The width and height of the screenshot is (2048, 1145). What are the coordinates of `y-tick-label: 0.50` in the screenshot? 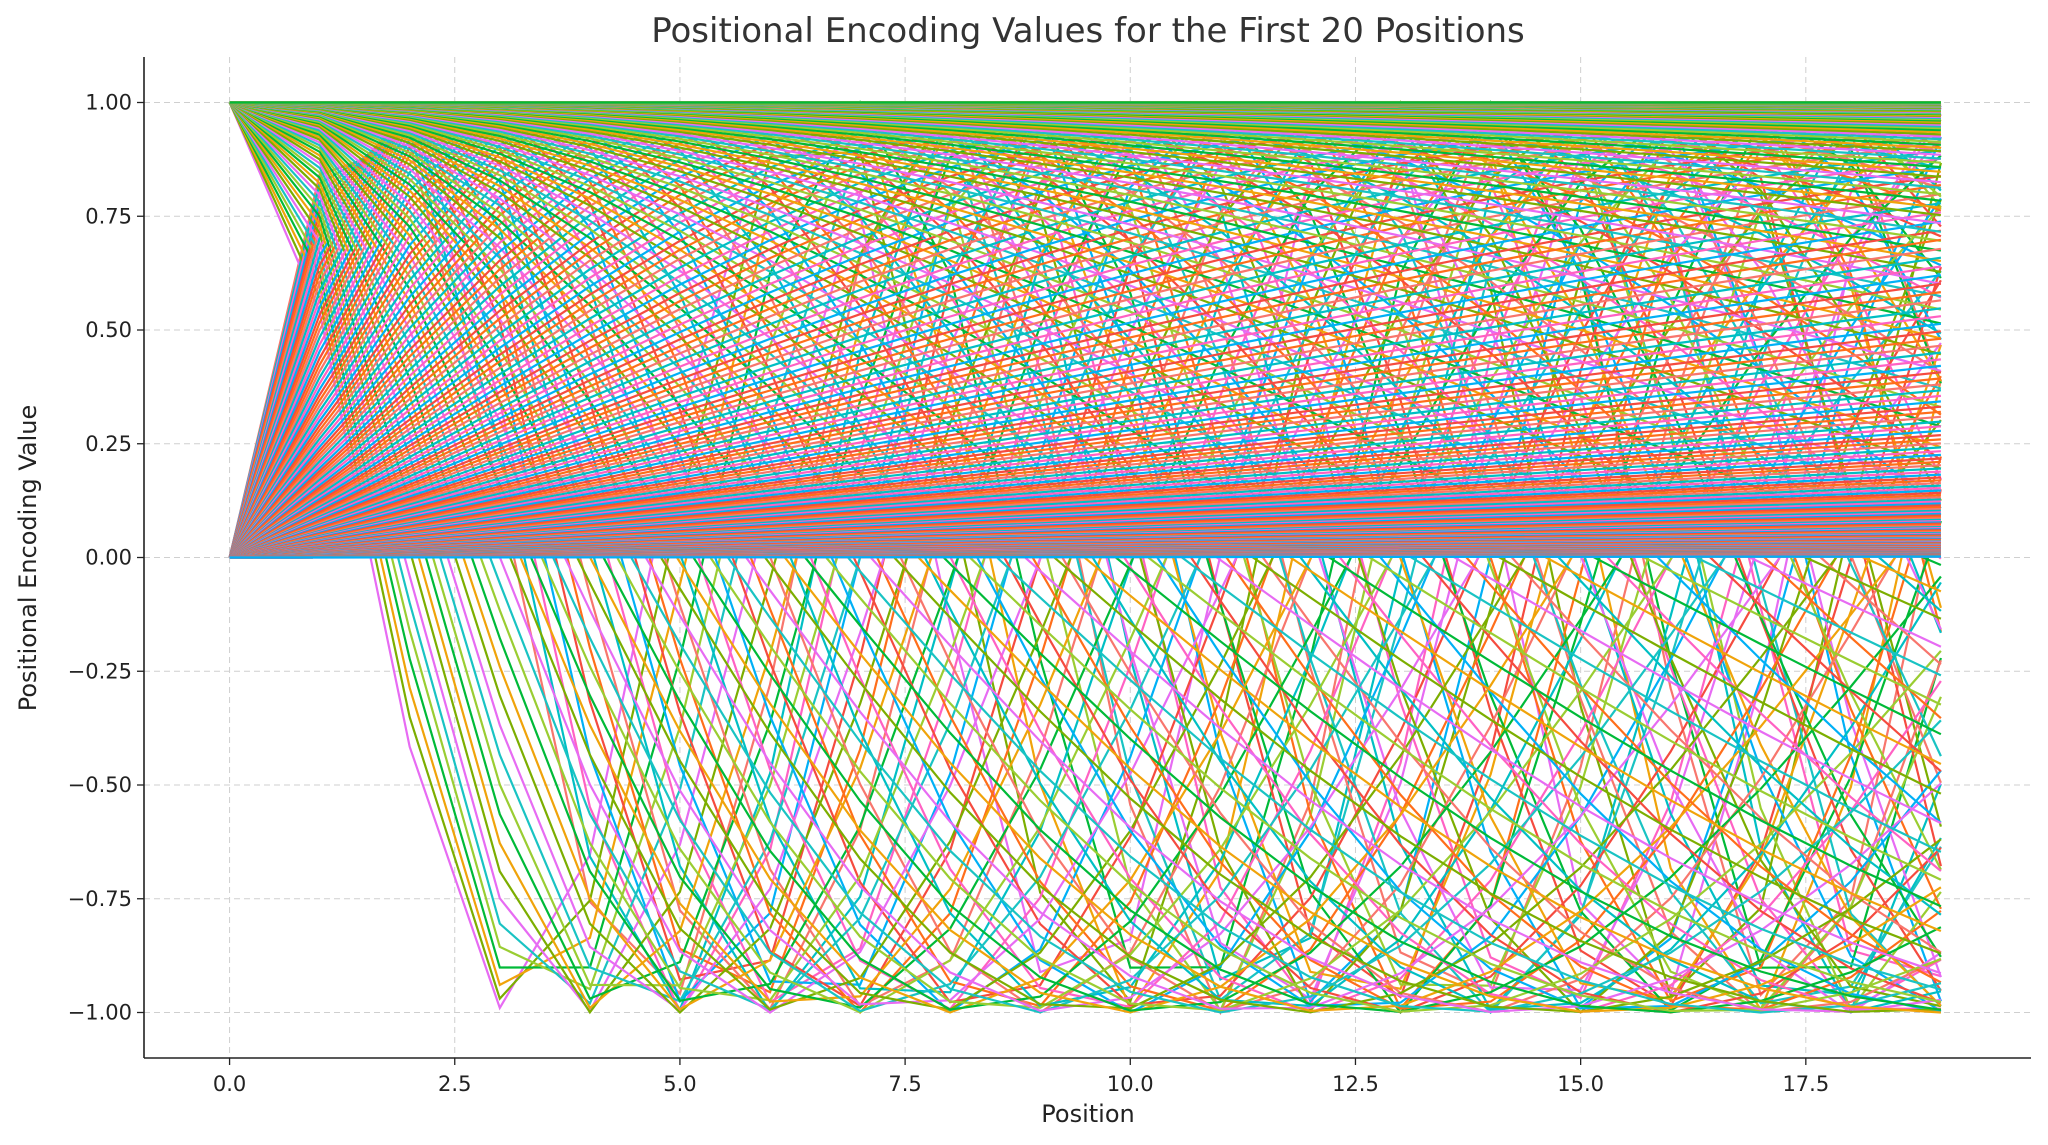 It's located at (108, 330).